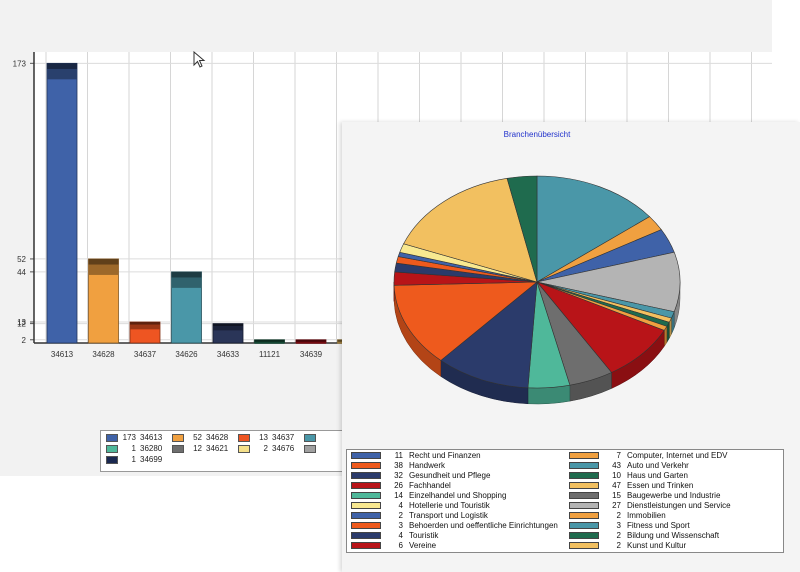  I want to click on pie-legend-item: 15 Baugewerbe und Industrie, so click(644, 496).